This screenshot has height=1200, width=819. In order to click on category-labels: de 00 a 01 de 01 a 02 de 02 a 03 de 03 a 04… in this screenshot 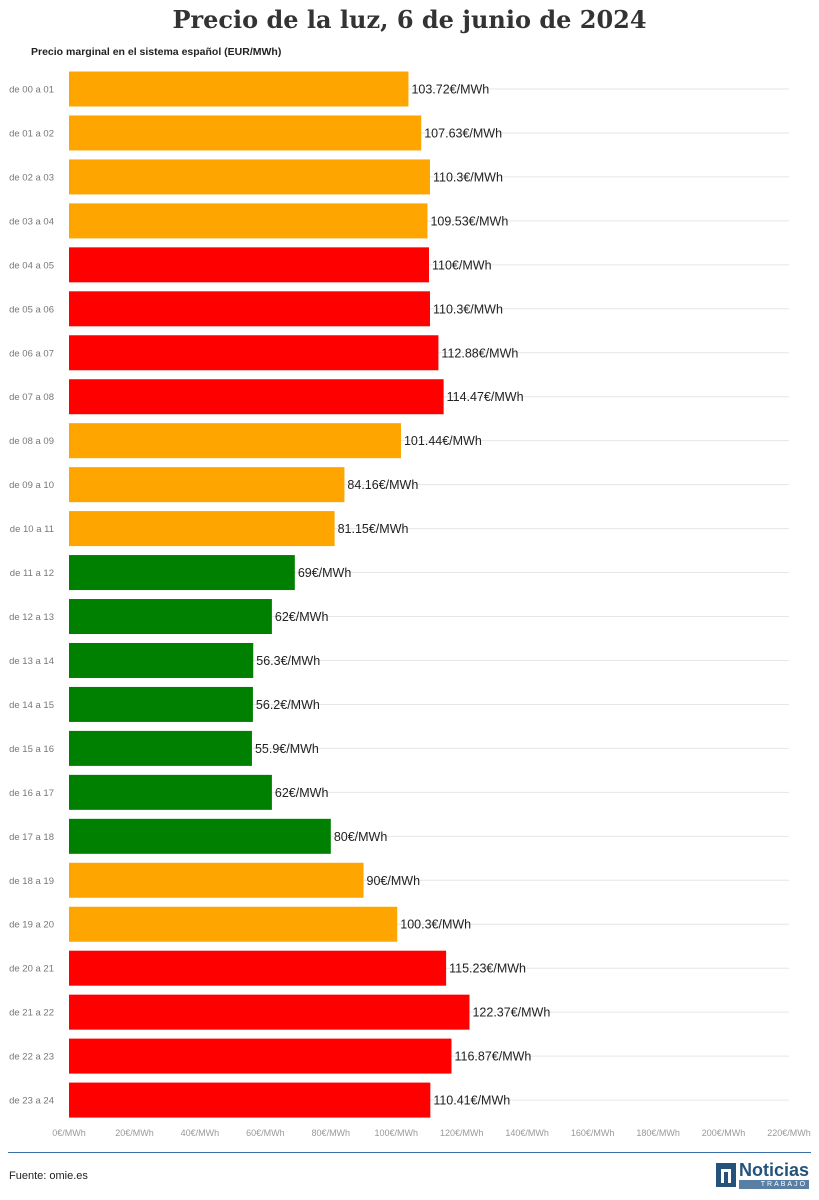, I will do `click(31, 596)`.